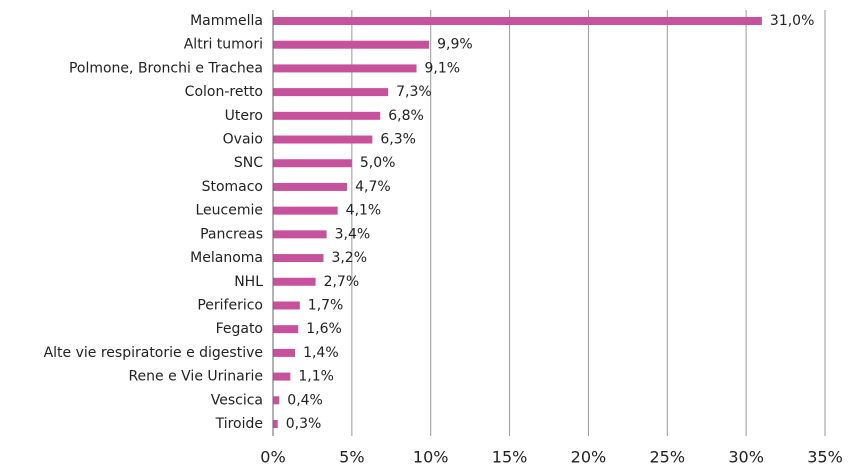 This screenshot has width=849, height=467. What do you see at coordinates (431, 457) in the screenshot?
I see `x-tick-label: 10%` at bounding box center [431, 457].